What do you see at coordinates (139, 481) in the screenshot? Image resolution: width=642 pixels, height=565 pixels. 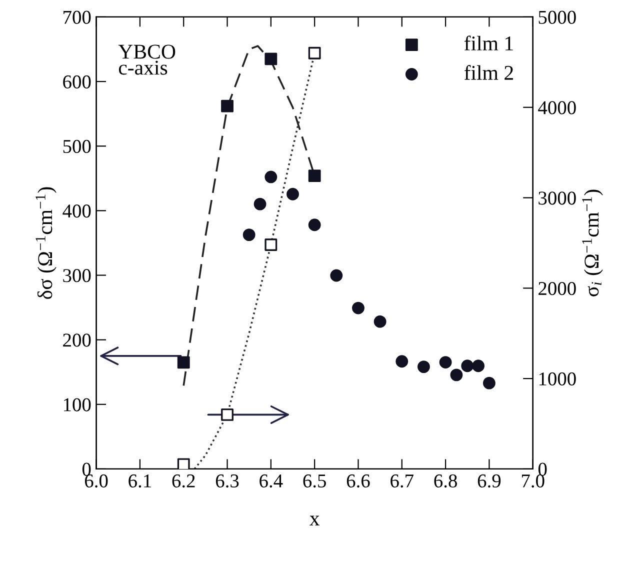 I see `x-tick-label: 6.1` at bounding box center [139, 481].